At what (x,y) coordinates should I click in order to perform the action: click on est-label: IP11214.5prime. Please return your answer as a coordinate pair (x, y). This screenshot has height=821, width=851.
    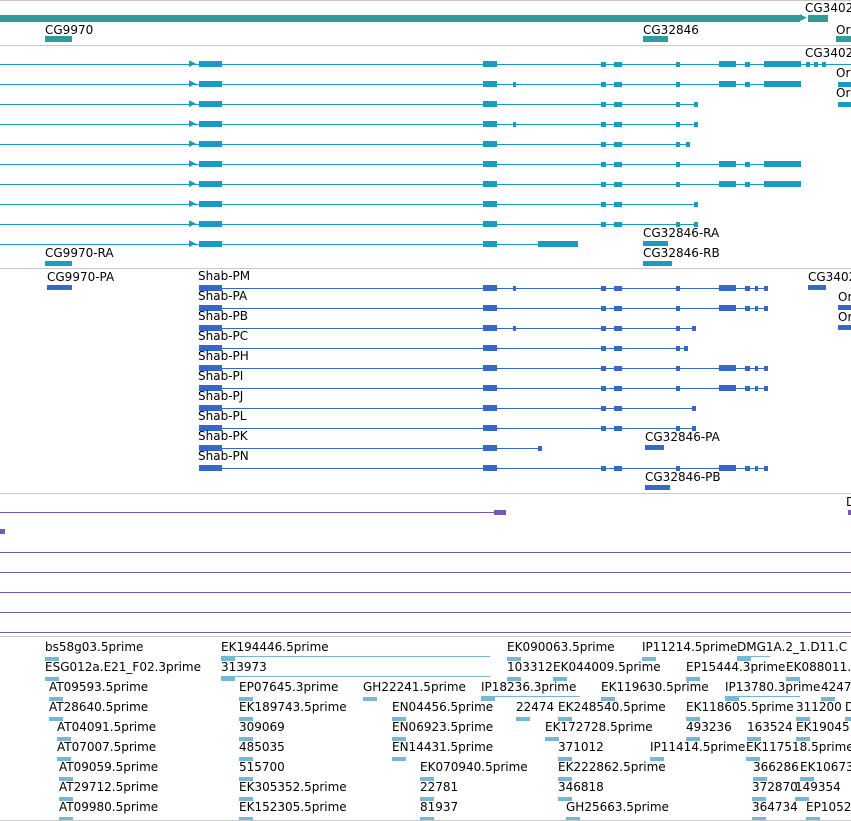
    Looking at the image, I should click on (690, 647).